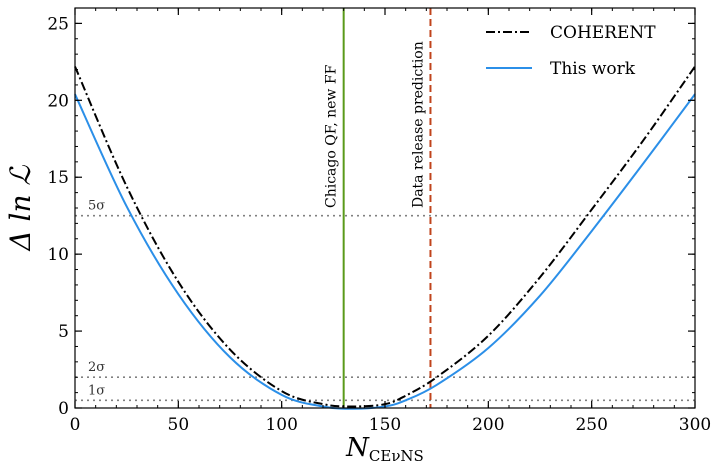 The width and height of the screenshot is (712, 463). I want to click on x-tick-label: 250, so click(591, 425).